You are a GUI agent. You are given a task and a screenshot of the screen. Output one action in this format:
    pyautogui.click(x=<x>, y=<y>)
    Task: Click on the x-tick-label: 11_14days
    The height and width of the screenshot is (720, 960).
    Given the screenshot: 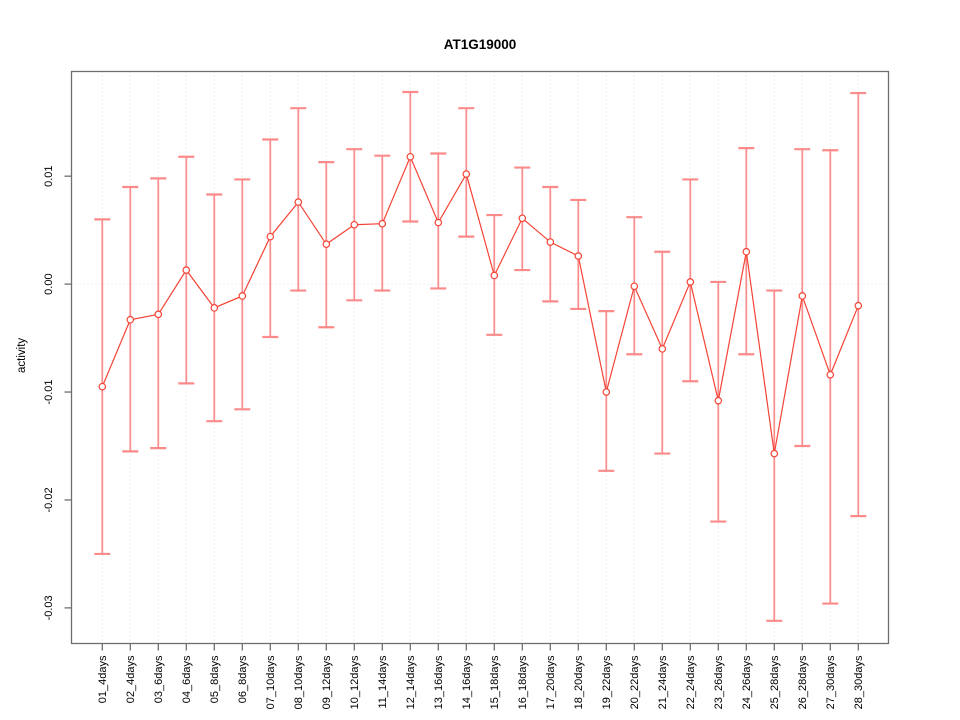 What is the action you would take?
    pyautogui.click(x=383, y=682)
    